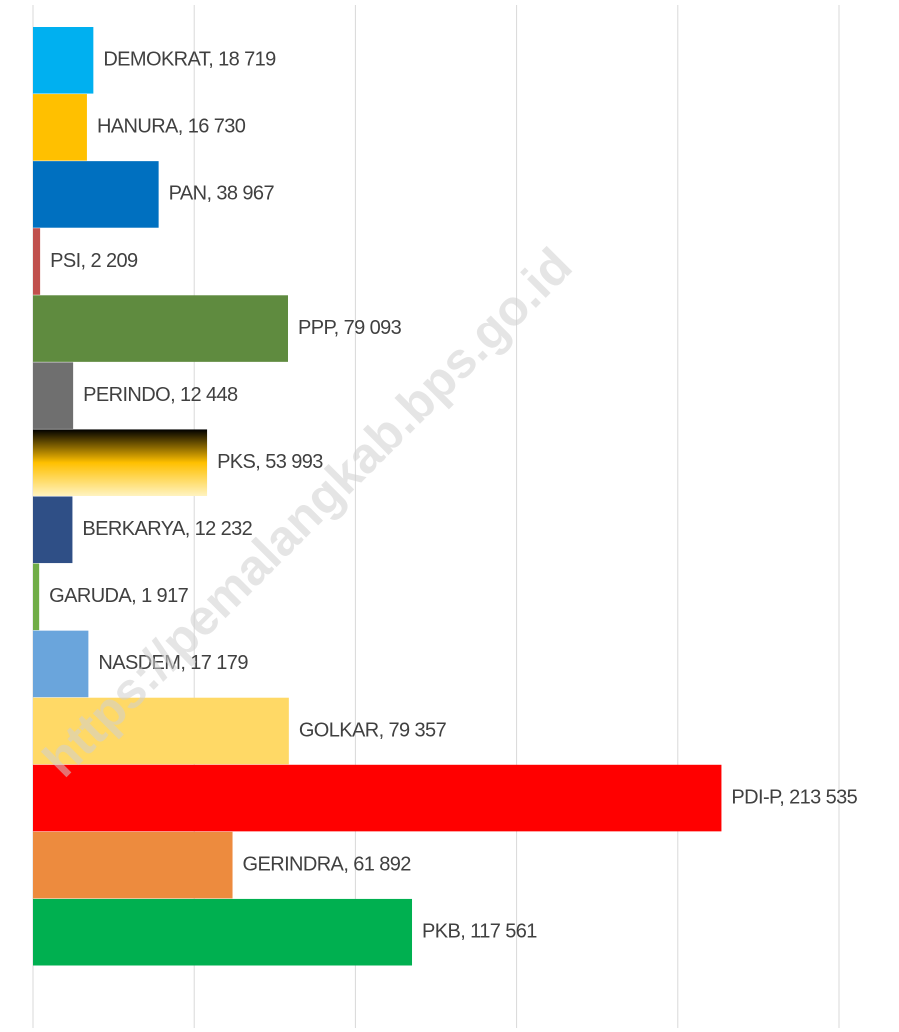 Image resolution: width=899 pixels, height=1032 pixels. What do you see at coordinates (165, 596) in the screenshot?
I see `value-label: 1 917` at bounding box center [165, 596].